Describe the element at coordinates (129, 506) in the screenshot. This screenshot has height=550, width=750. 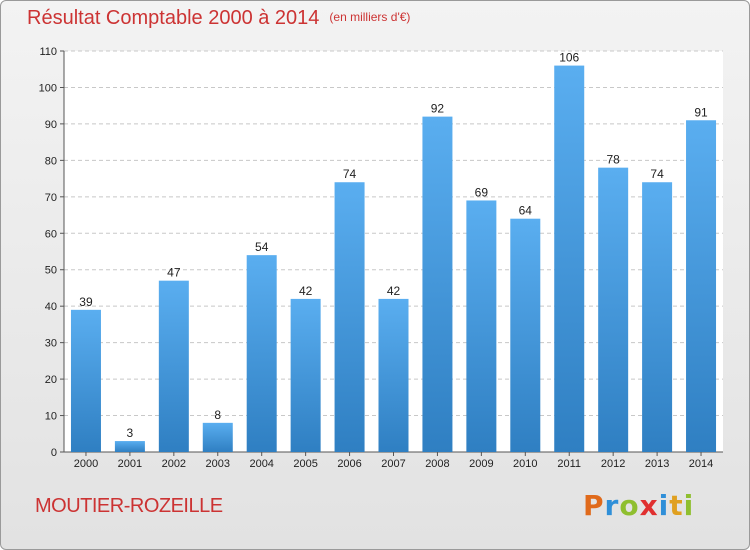
I see `commune-name: MOUTIER-ROZEILLE` at that location.